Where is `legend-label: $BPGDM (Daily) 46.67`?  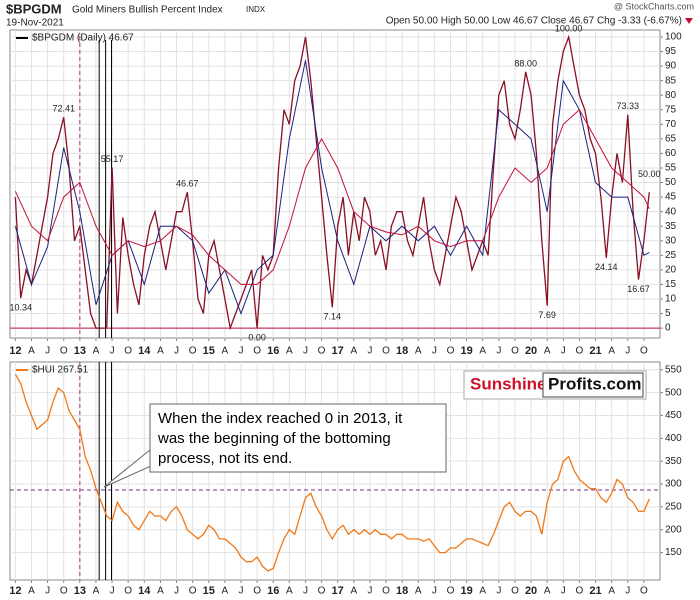 legend-label: $BPGDM (Daily) 46.67 is located at coordinates (83, 38).